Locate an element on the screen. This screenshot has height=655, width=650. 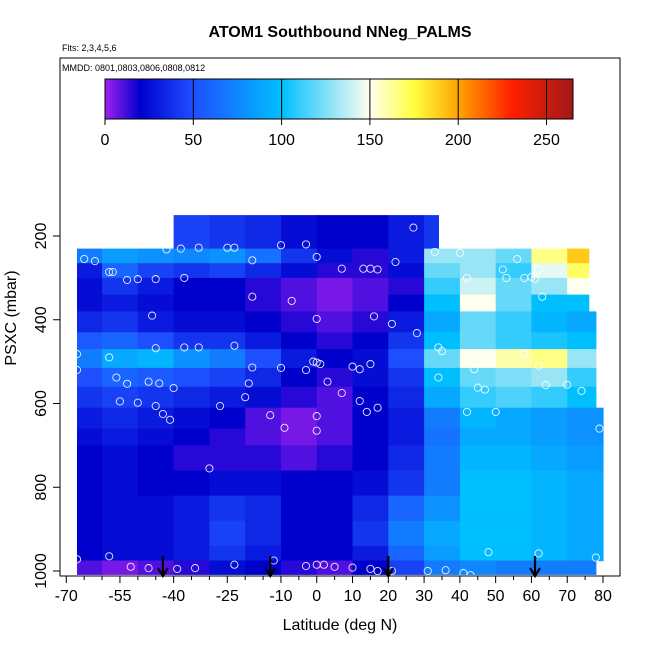
colorbar-tick-label: 50 is located at coordinates (193, 140).